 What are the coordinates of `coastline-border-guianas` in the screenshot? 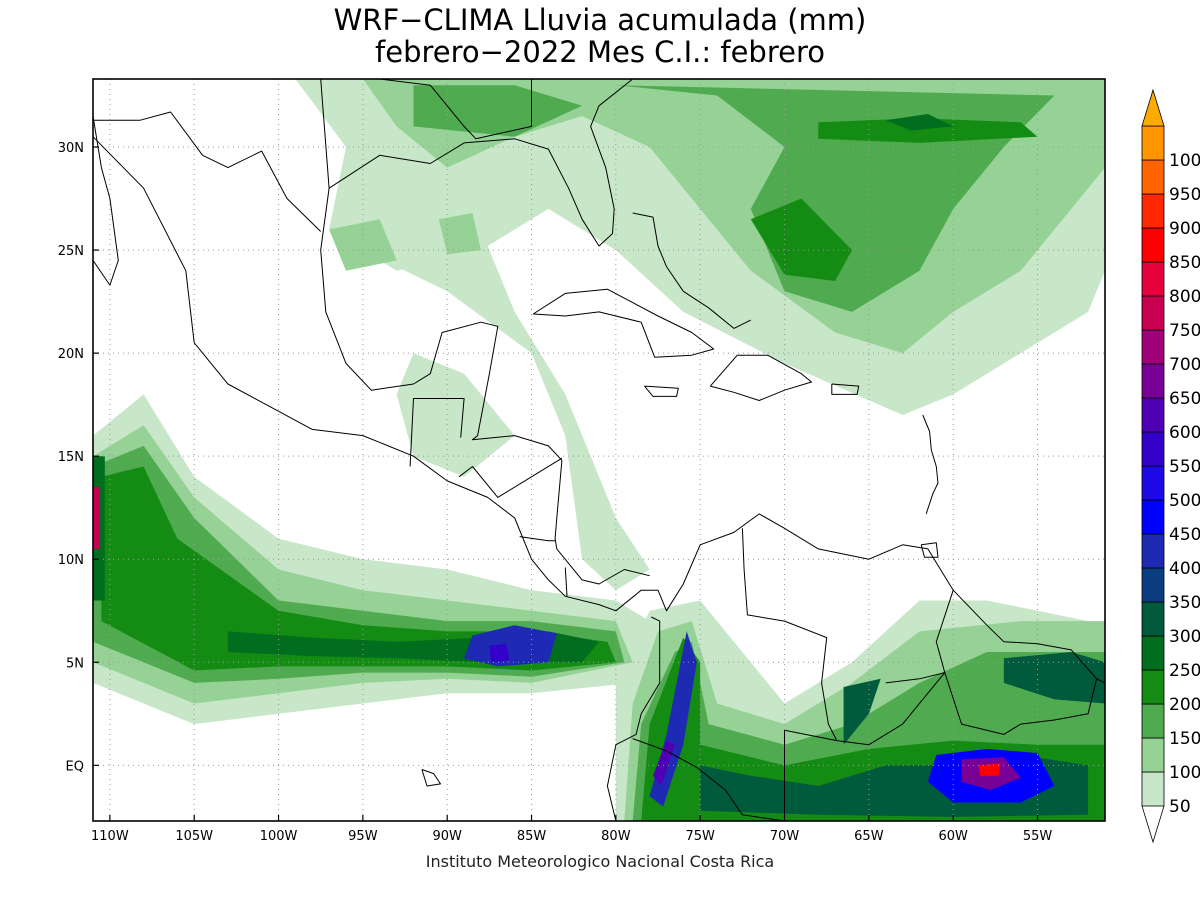 It's located at (1016, 662).